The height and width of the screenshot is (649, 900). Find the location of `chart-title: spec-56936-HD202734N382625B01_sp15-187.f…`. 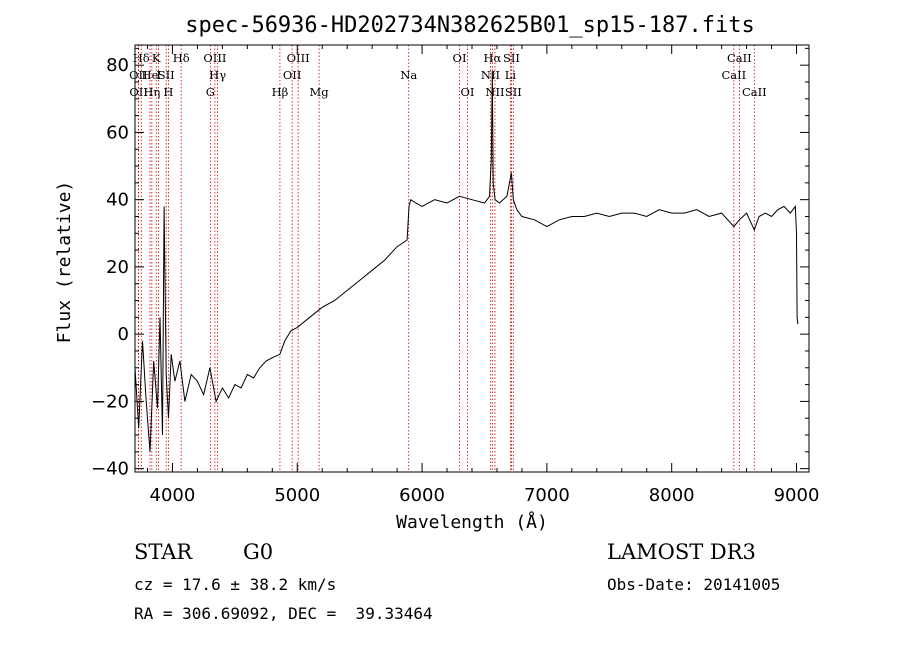

chart-title: spec-56936-HD202734N382625B01_sp15-187.f… is located at coordinates (470, 25).